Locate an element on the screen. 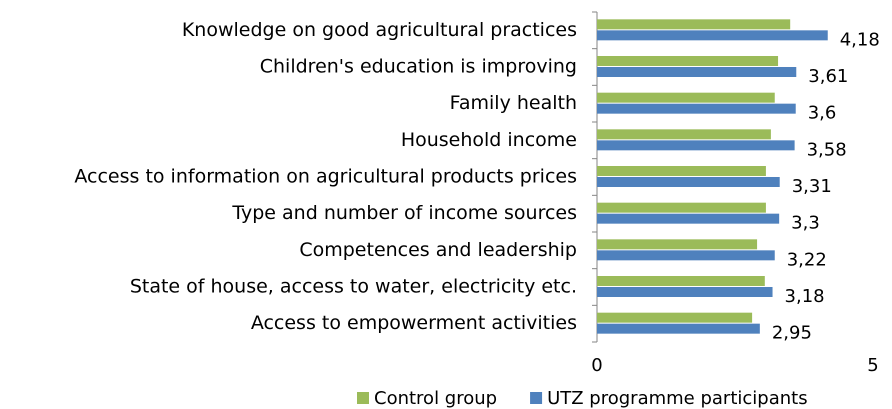 Image resolution: width=892 pixels, height=409 pixels. value-label: 4,18 is located at coordinates (860, 39).